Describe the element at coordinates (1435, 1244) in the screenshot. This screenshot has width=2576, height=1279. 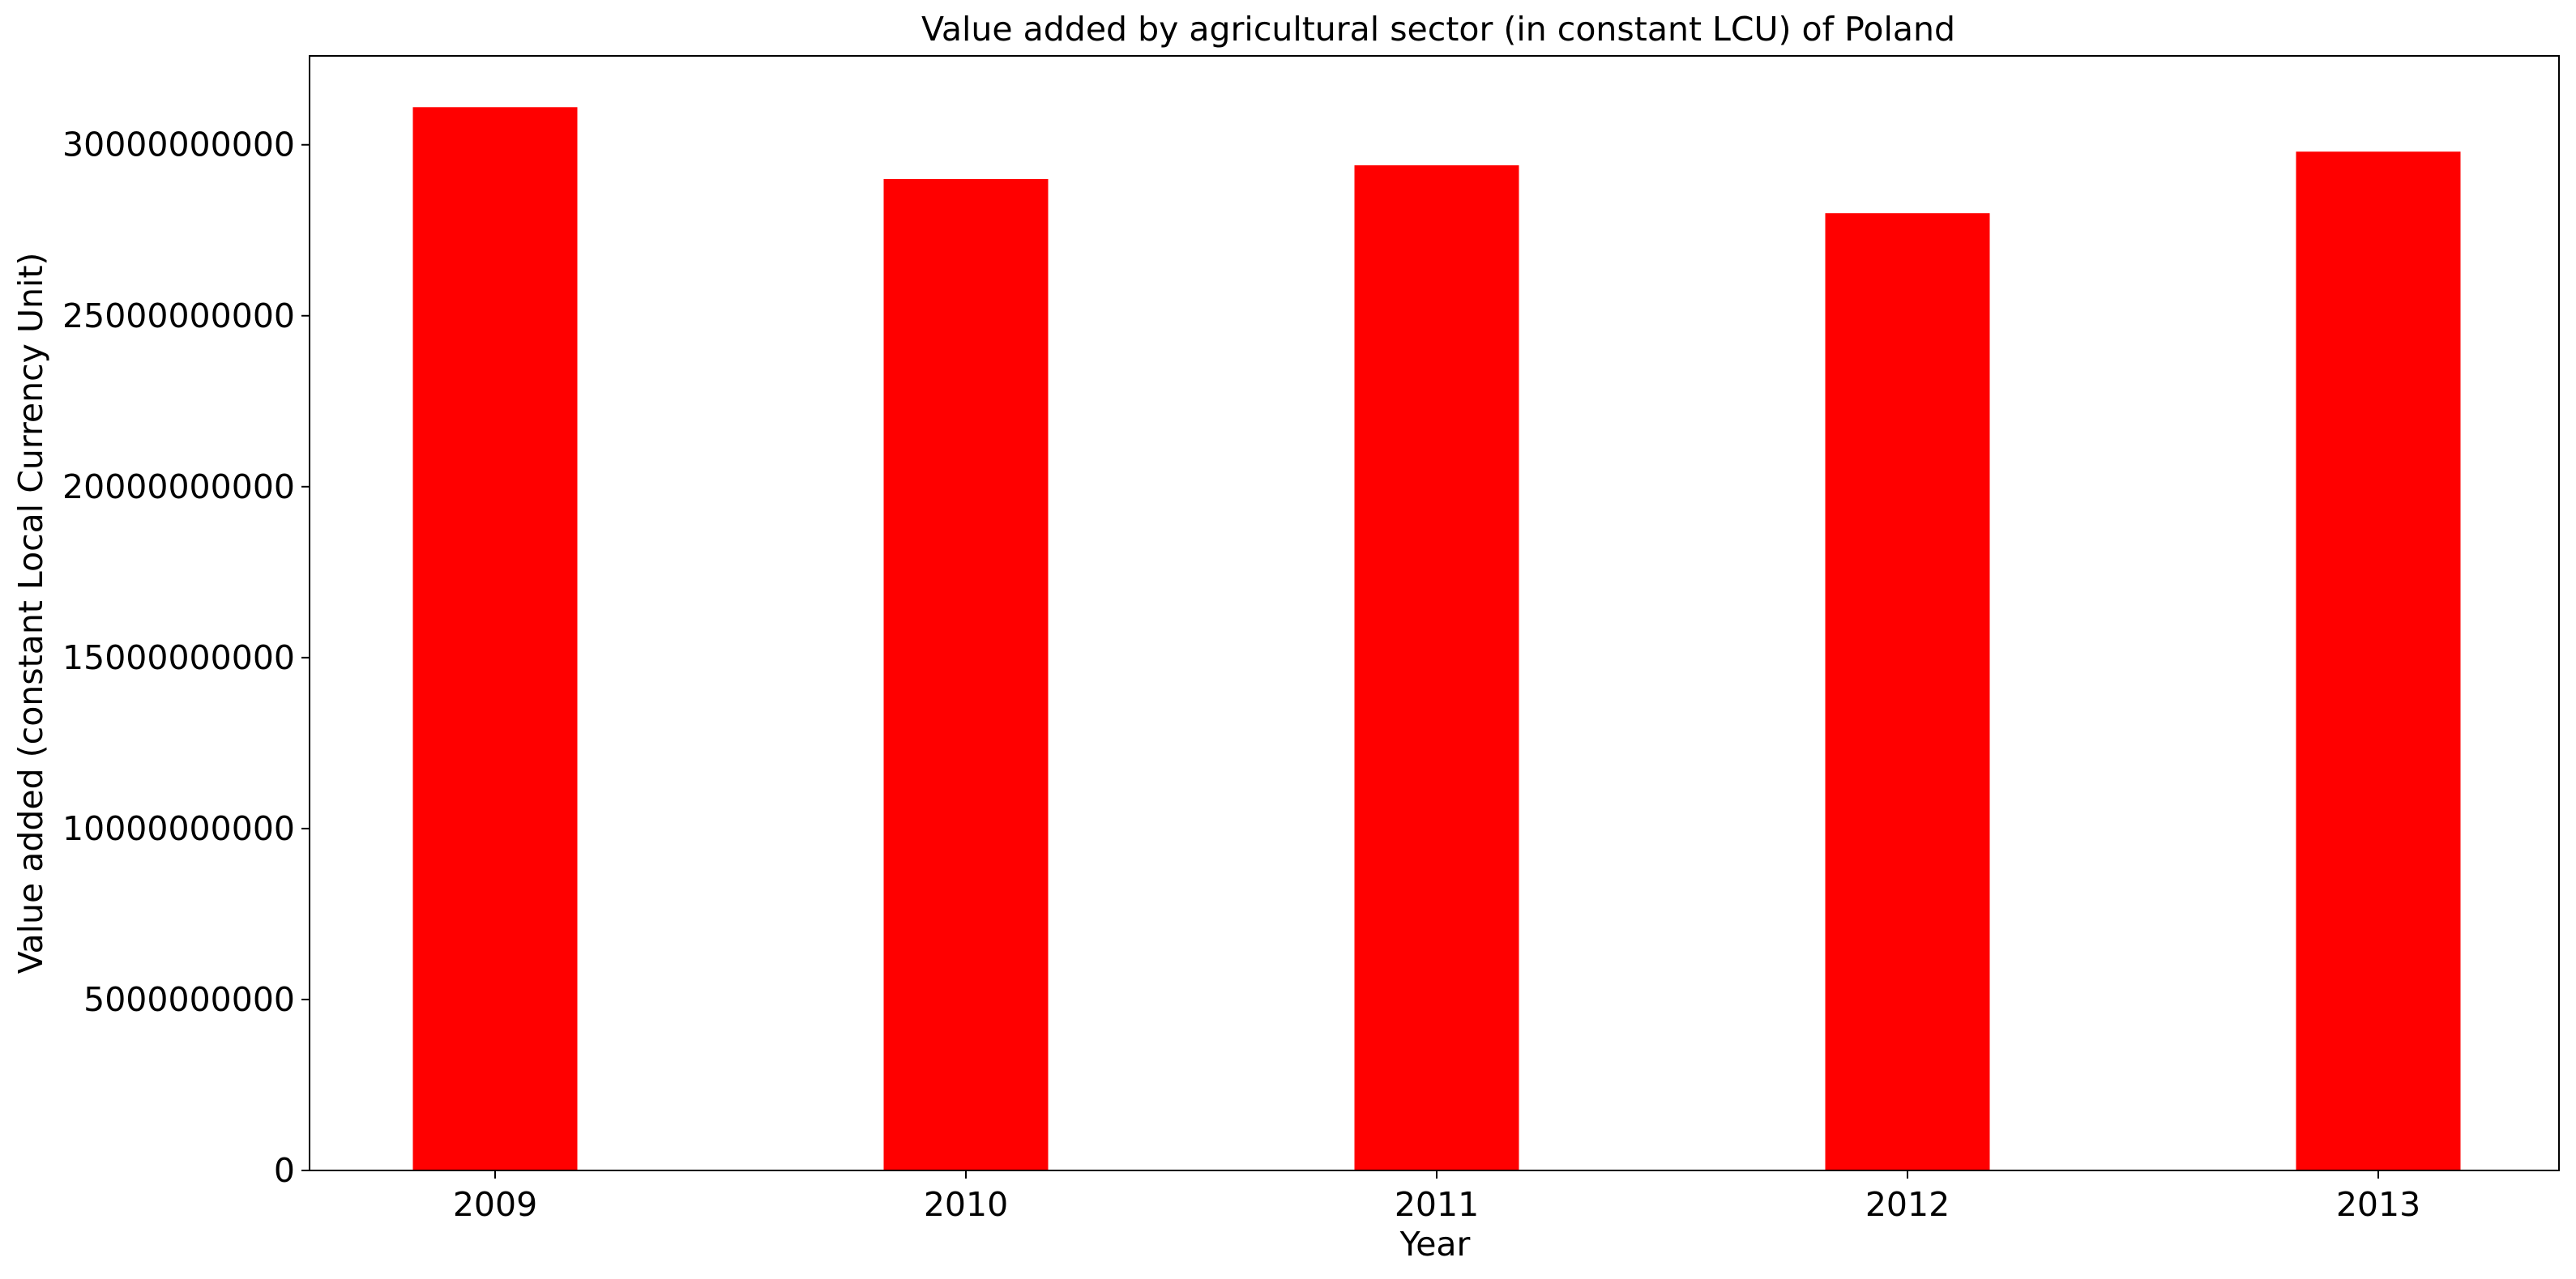
I see `x-axis-label: Year` at that location.